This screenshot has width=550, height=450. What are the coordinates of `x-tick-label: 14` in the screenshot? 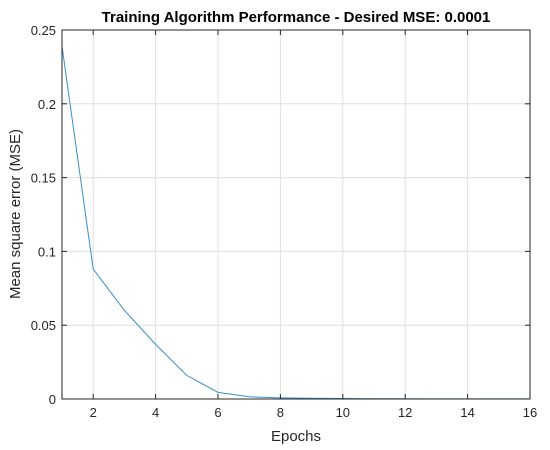 It's located at (467, 412).